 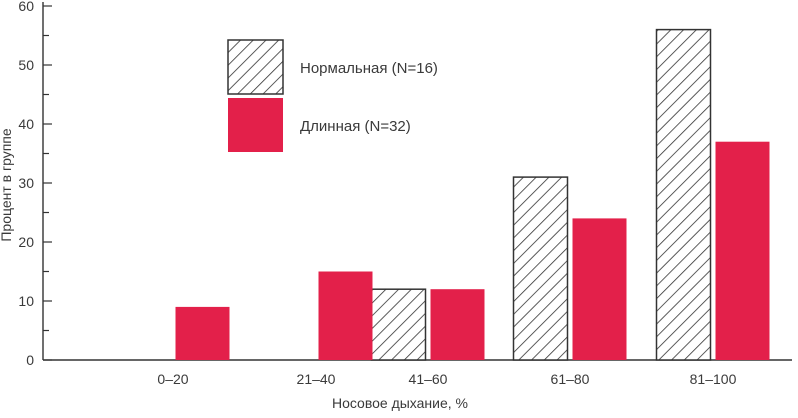 I want to click on x-tick-label: 81–100, so click(x=713, y=379).